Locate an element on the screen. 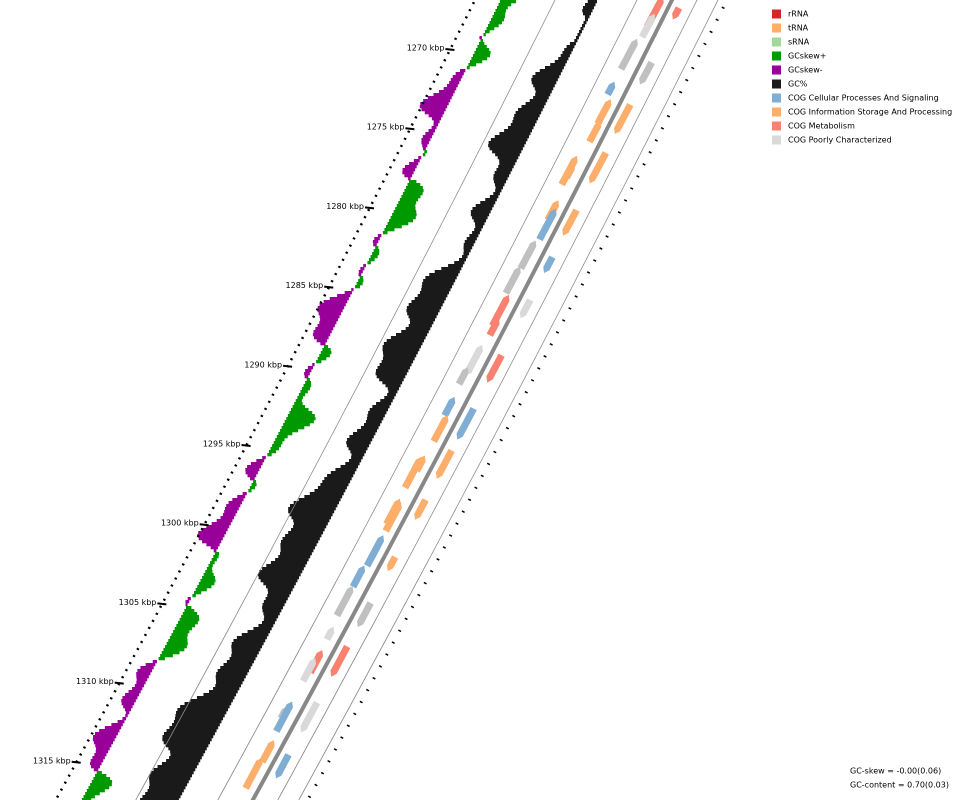  tick-label: 1305 kbp is located at coordinates (138, 602).